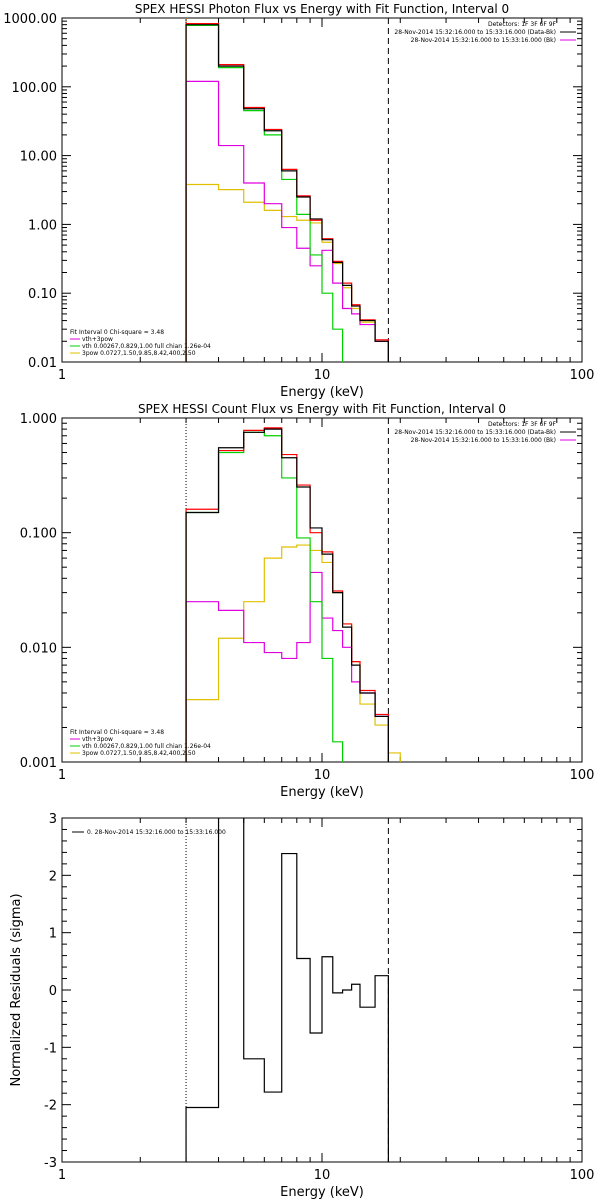 This screenshot has height=1200, width=600. I want to click on y-tick-label: 0, so click(53, 991).